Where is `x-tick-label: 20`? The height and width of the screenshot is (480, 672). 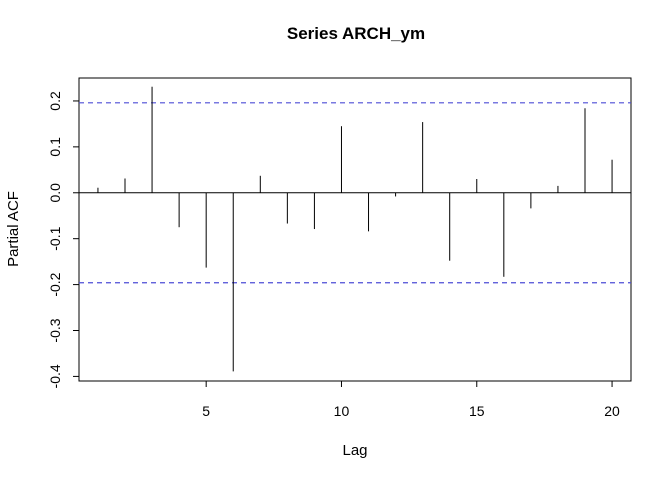 x-tick-label: 20 is located at coordinates (612, 411).